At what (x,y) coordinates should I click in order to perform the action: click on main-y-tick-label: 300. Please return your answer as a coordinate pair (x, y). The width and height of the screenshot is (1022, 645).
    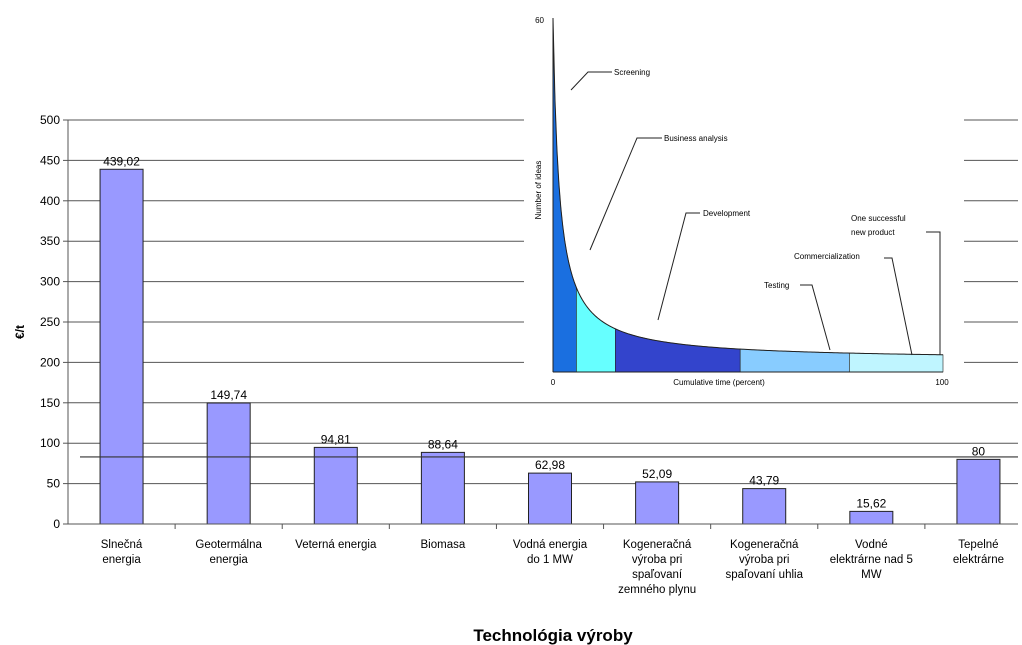
    Looking at the image, I should click on (50, 282).